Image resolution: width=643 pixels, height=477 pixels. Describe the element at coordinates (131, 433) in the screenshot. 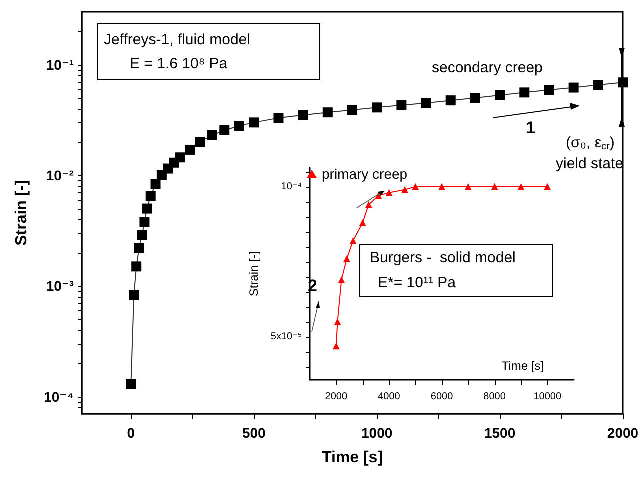

I see `x-tick-label: 0` at that location.